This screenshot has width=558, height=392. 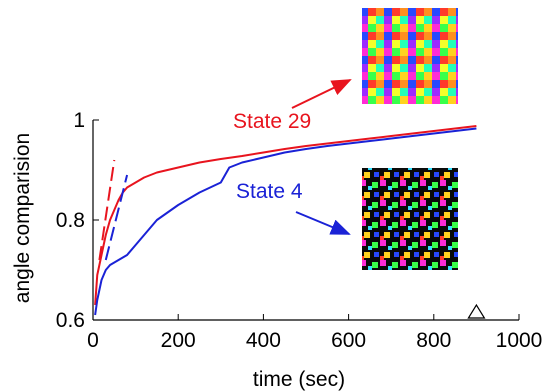 I want to click on annotation-state-29: State 29, so click(x=272, y=121).